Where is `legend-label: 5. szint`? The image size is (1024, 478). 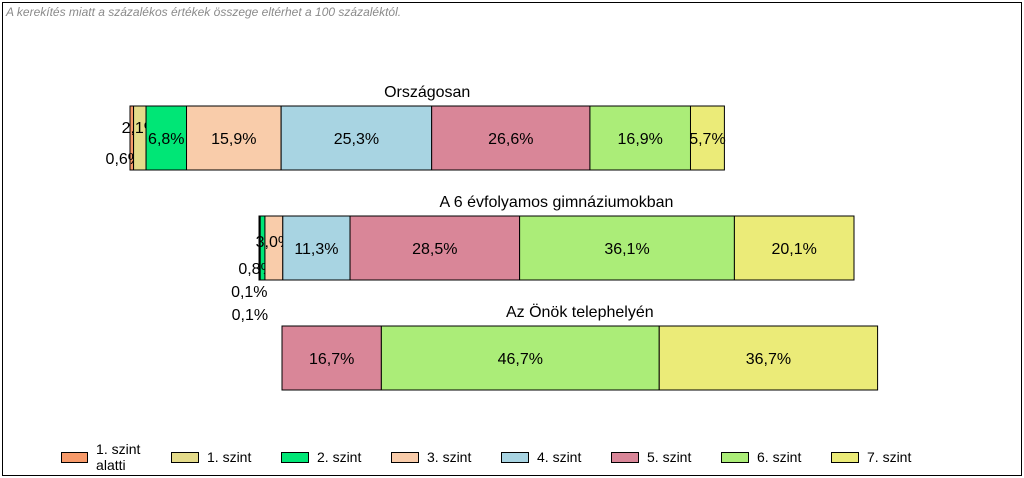
legend-label: 5. szint is located at coordinates (669, 457).